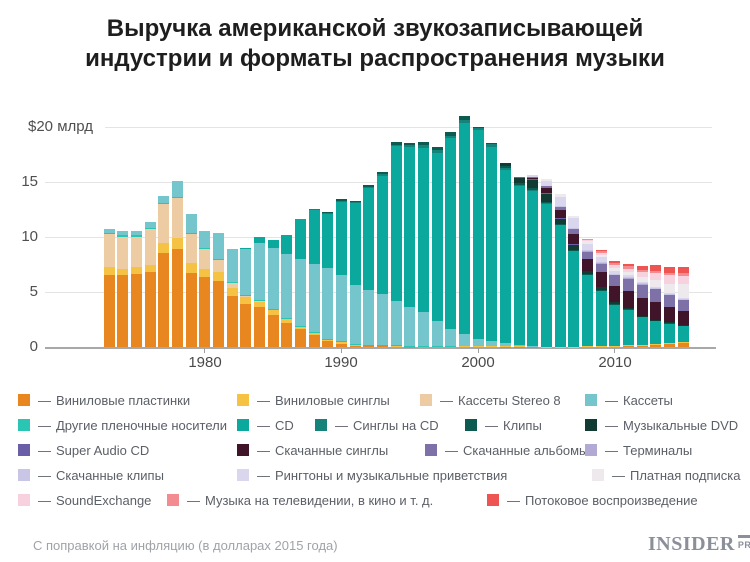  Describe the element at coordinates (24, 500) in the screenshot. I see `legend-swatch-soundexchange` at that location.